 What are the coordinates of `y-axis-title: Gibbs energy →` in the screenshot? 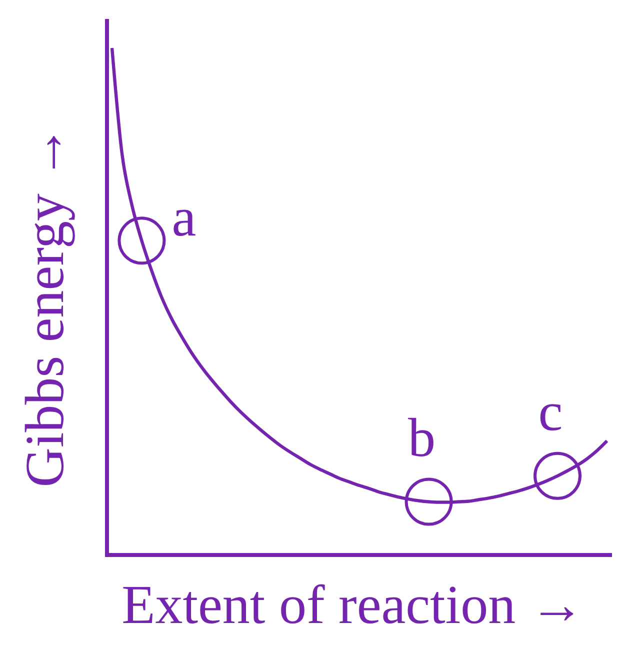 It's located at (44, 306).